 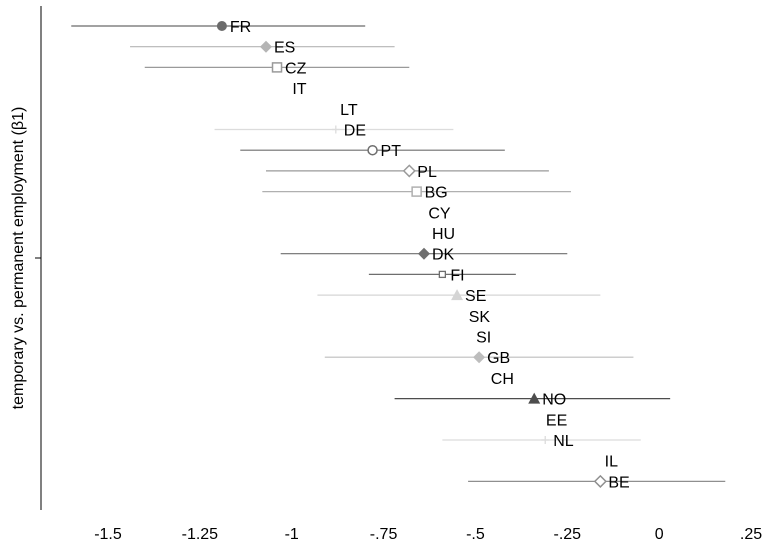 What do you see at coordinates (423, 253) in the screenshot?
I see `marker-dk` at bounding box center [423, 253].